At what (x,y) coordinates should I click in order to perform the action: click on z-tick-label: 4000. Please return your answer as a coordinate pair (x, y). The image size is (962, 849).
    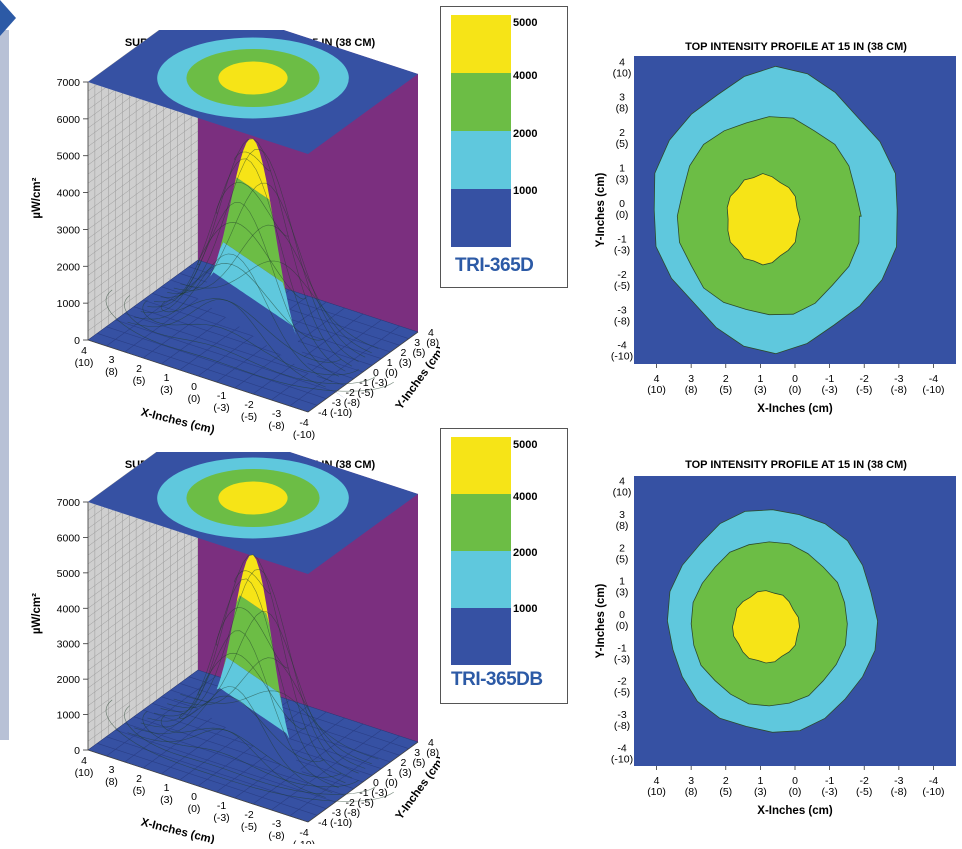
    Looking at the image, I should click on (69, 609).